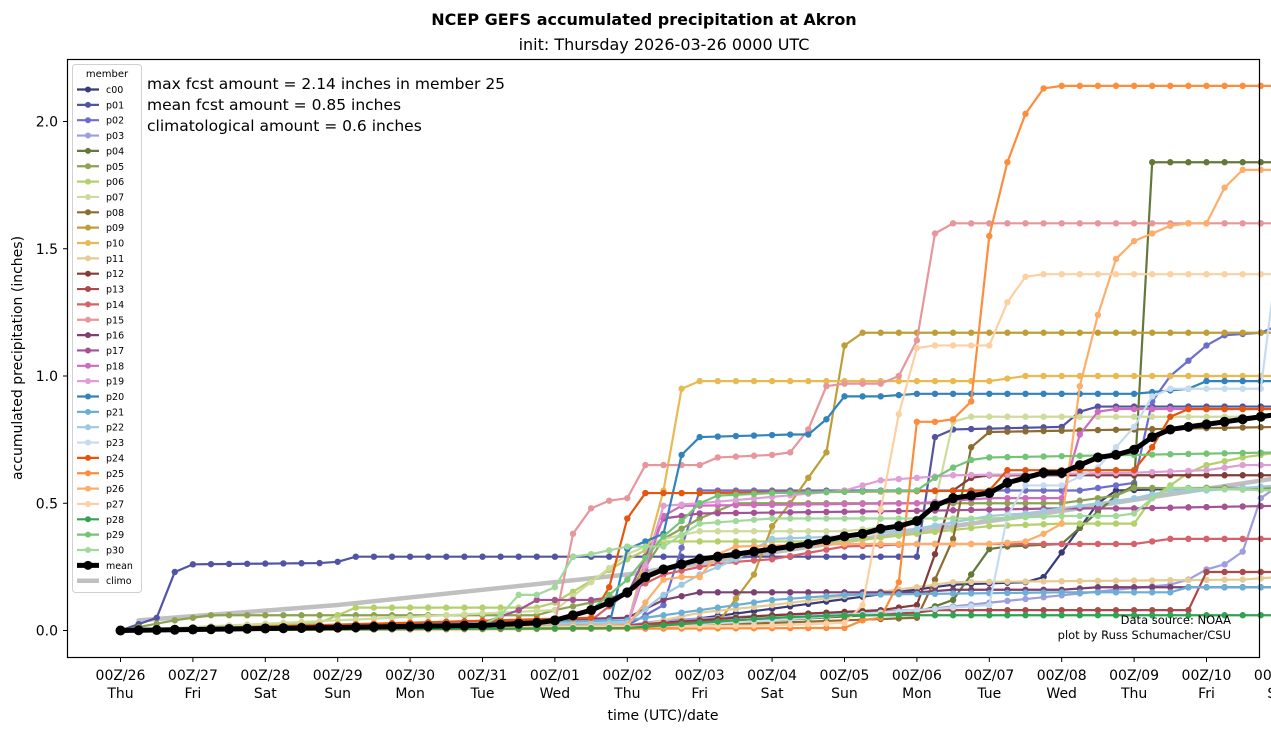 This screenshot has height=733, width=1271. What do you see at coordinates (115, 105) in the screenshot?
I see `legend-label-p01: p01` at bounding box center [115, 105].